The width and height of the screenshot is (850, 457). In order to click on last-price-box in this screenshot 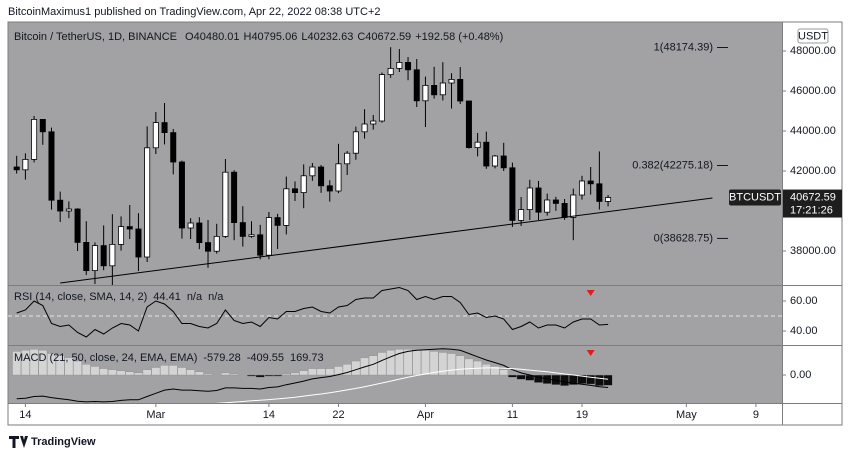, I will do `click(812, 203)`.